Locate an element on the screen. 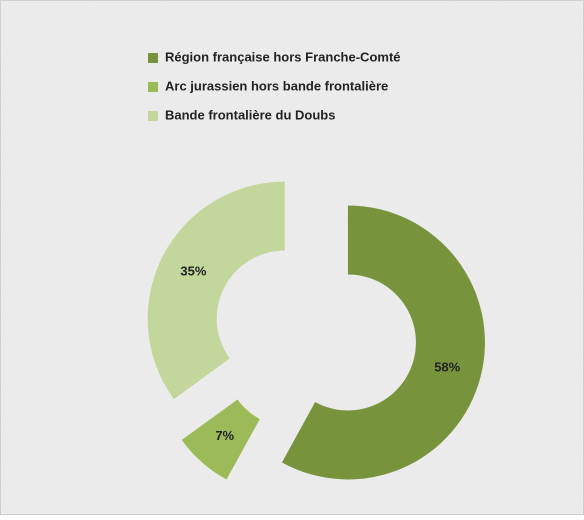  data-label: 35% is located at coordinates (193, 270).